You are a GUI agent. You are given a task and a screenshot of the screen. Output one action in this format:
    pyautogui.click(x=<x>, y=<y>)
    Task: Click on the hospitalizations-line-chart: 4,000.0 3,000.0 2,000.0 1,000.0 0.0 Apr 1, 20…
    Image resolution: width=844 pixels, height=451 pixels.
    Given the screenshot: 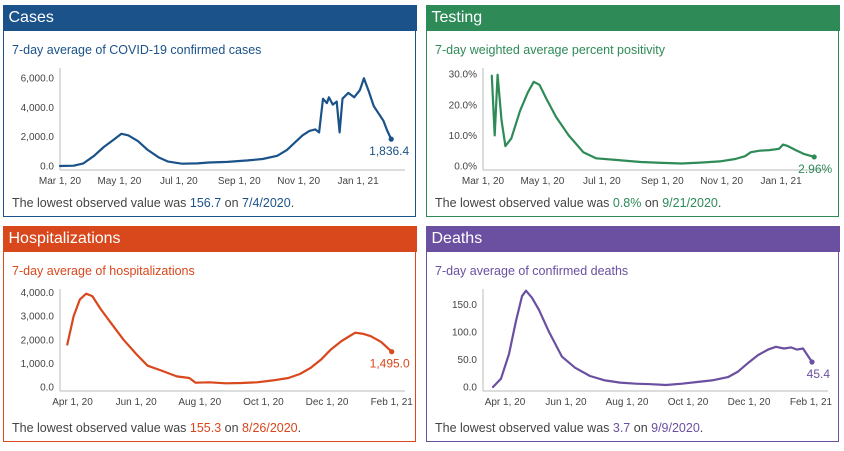 What is the action you would take?
    pyautogui.click(x=217, y=348)
    